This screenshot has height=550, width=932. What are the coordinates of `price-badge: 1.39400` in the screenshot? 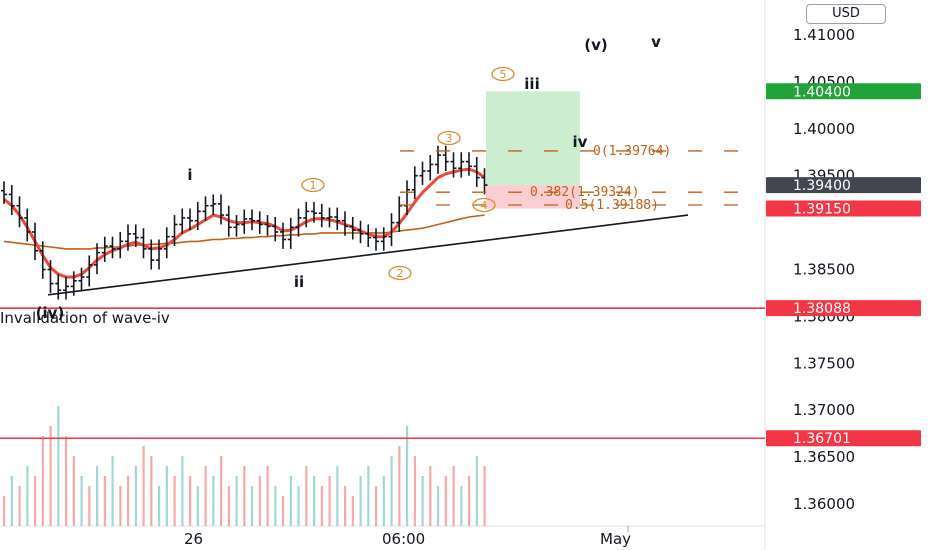 It's located at (843, 185).